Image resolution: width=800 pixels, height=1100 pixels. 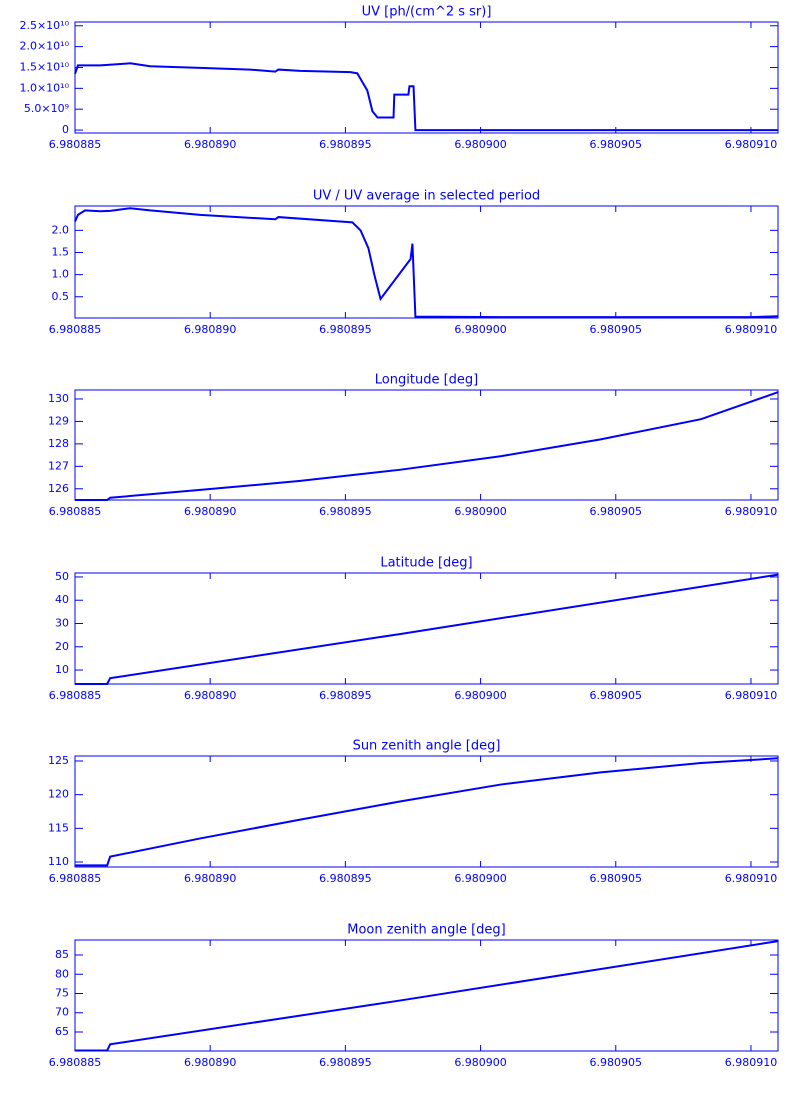 What do you see at coordinates (44, 46) in the screenshot?
I see `y-tick-label: 2.0×10¹⁰` at bounding box center [44, 46].